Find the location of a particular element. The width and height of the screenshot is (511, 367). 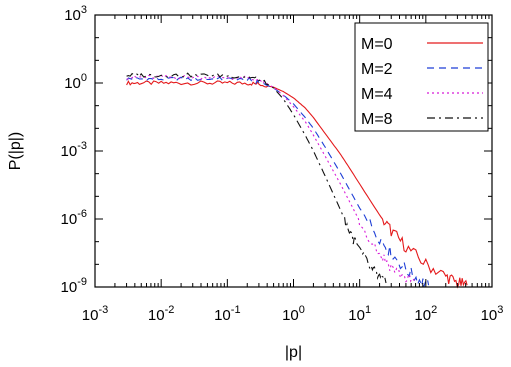

y-tick-label: 10⁰ is located at coordinates (75, 82).